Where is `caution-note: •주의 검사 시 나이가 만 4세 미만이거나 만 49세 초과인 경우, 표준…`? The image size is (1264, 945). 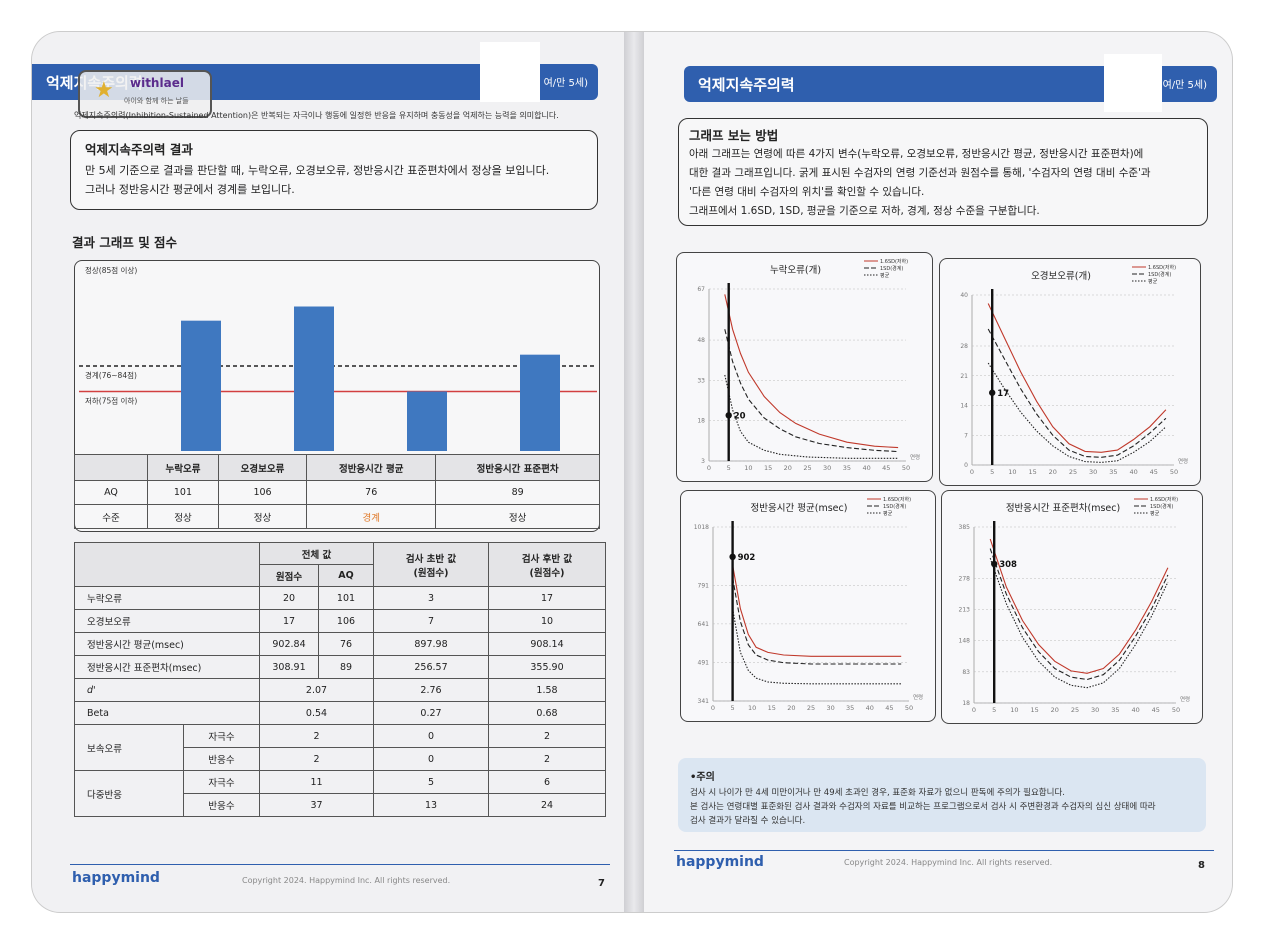
caution-note: •주의 검사 시 나이가 만 4세 미만이거나 만 49세 초과인 경우, 표준… is located at coordinates (942, 795).